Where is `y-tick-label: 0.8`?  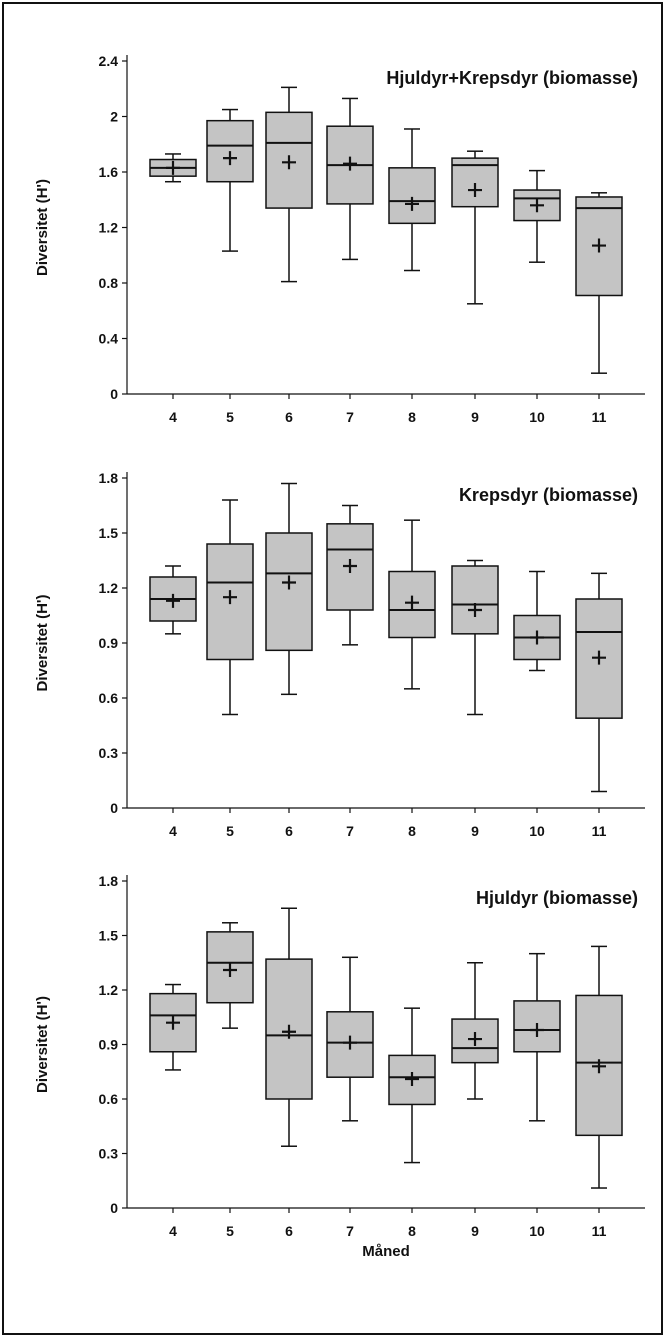 y-tick-label: 0.8 is located at coordinates (109, 283).